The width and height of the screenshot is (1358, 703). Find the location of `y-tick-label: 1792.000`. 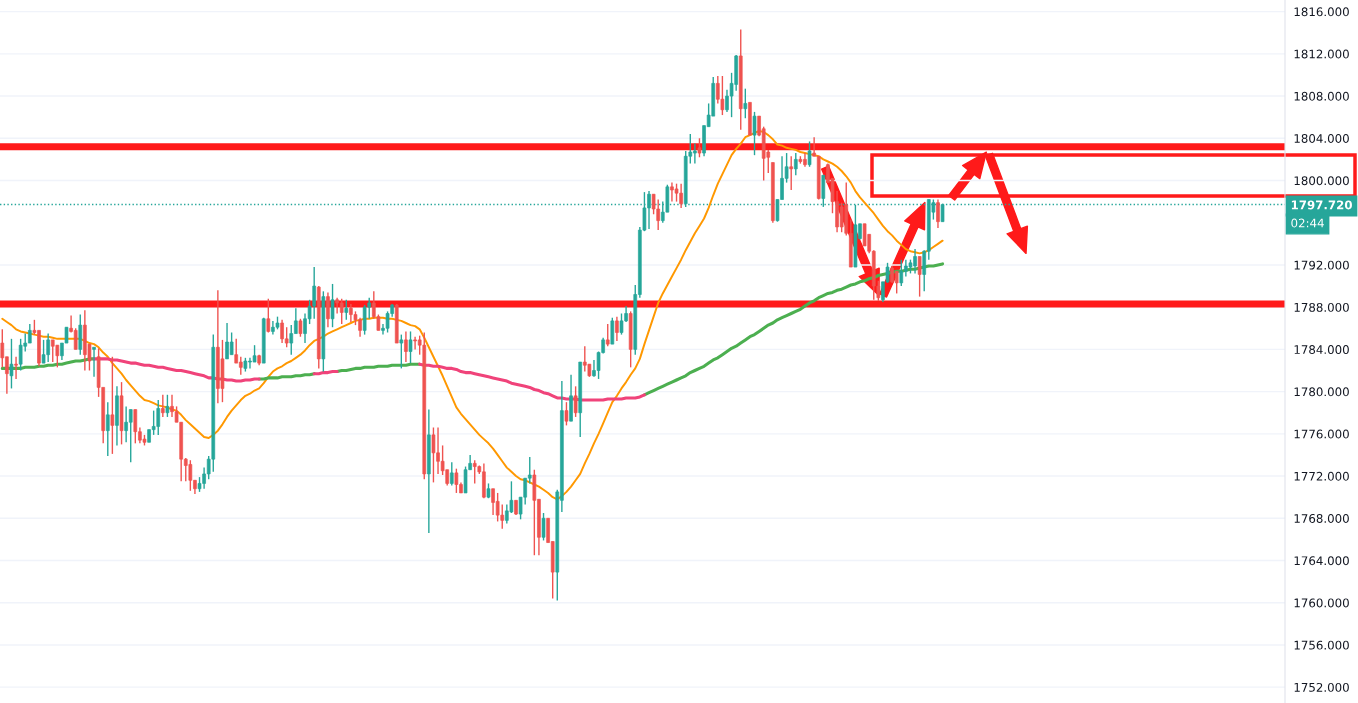

y-tick-label: 1792.000 is located at coordinates (1321, 265).